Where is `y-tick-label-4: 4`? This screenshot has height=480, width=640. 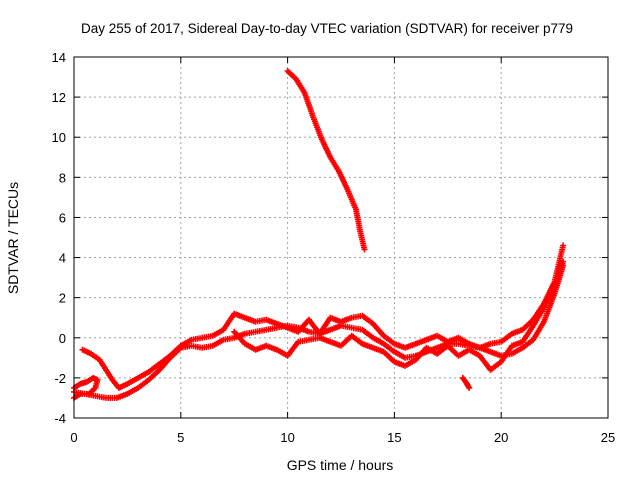 y-tick-label-4: 4 is located at coordinates (62, 258).